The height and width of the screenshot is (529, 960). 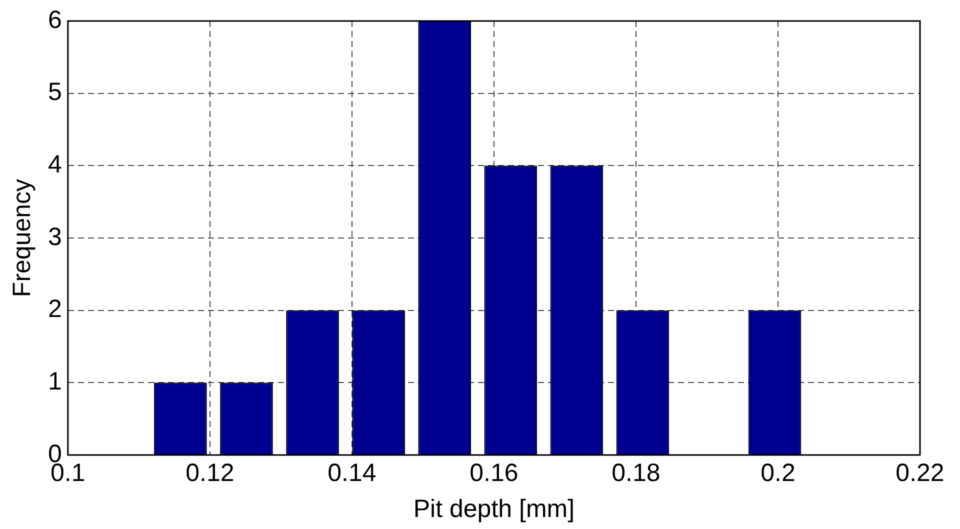 I want to click on x-tick-label: 0.2, so click(x=778, y=472).